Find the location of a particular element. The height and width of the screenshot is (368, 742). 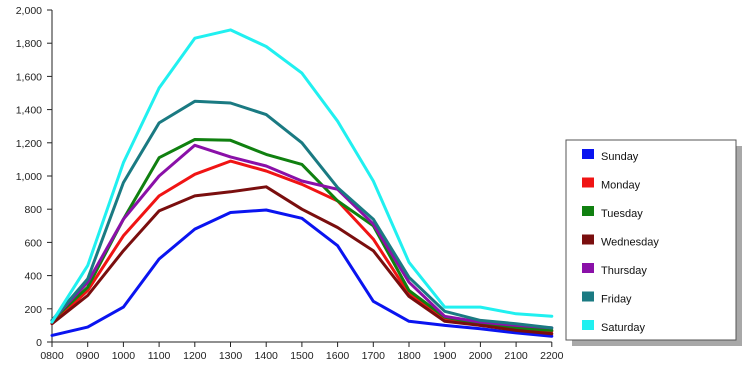

y-tick-label: 200 is located at coordinates (33, 310).